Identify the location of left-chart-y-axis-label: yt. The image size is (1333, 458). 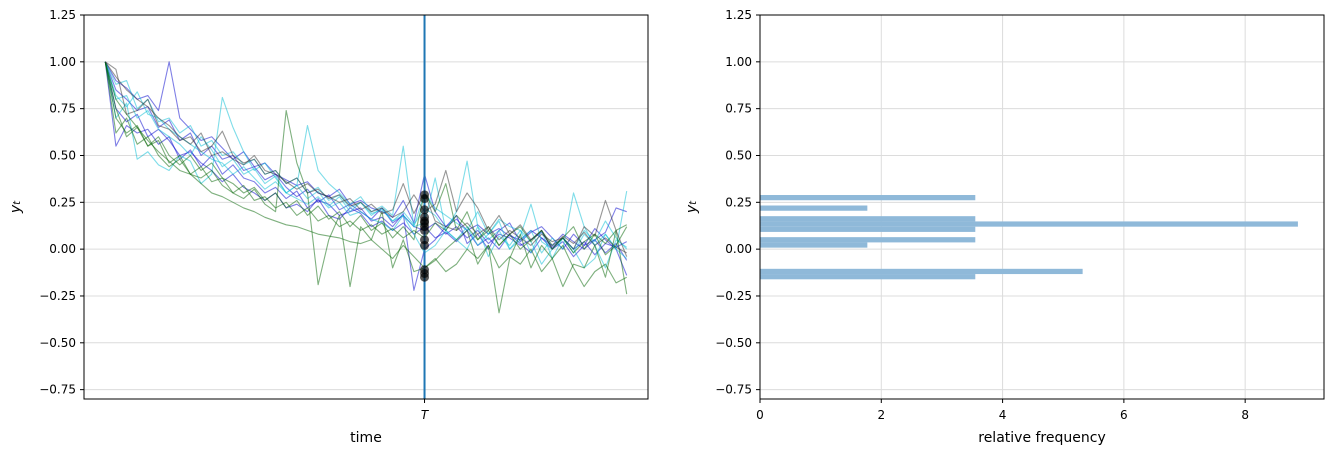
(16, 207).